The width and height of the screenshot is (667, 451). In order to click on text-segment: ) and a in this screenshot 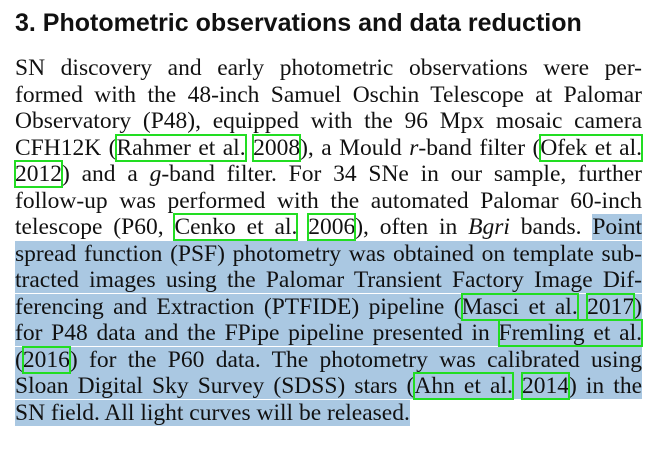, I will do `click(106, 174)`.